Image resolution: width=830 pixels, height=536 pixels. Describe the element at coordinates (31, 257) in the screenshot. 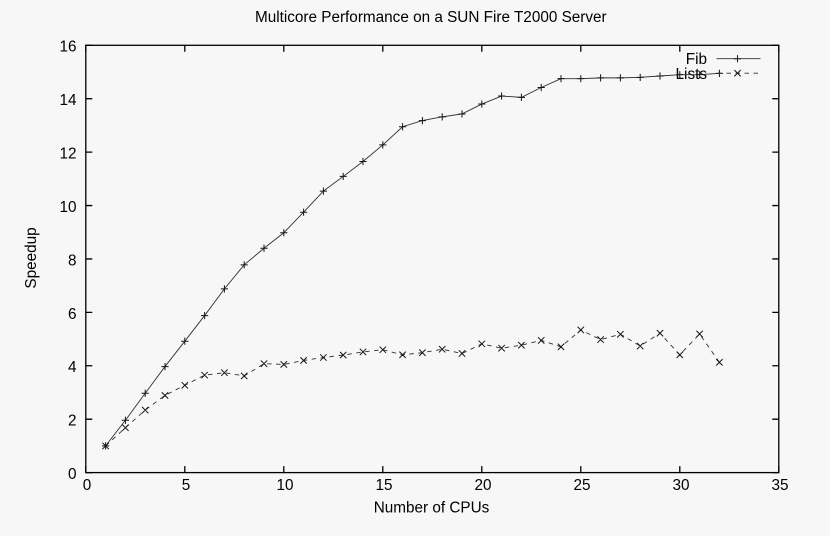

I see `svg-text: Speedup` at that location.